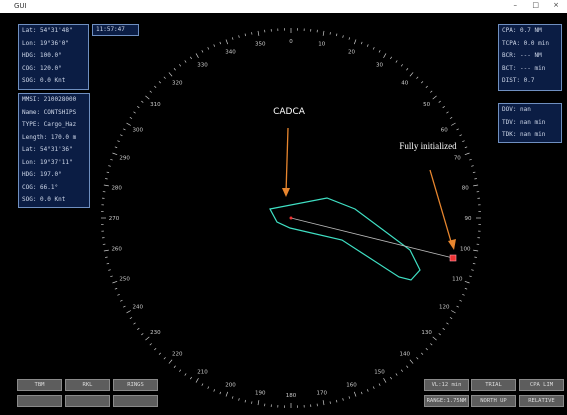 This screenshot has height=415, width=567. What do you see at coordinates (291, 42) in the screenshot?
I see `bearing-label: 0` at bounding box center [291, 42].